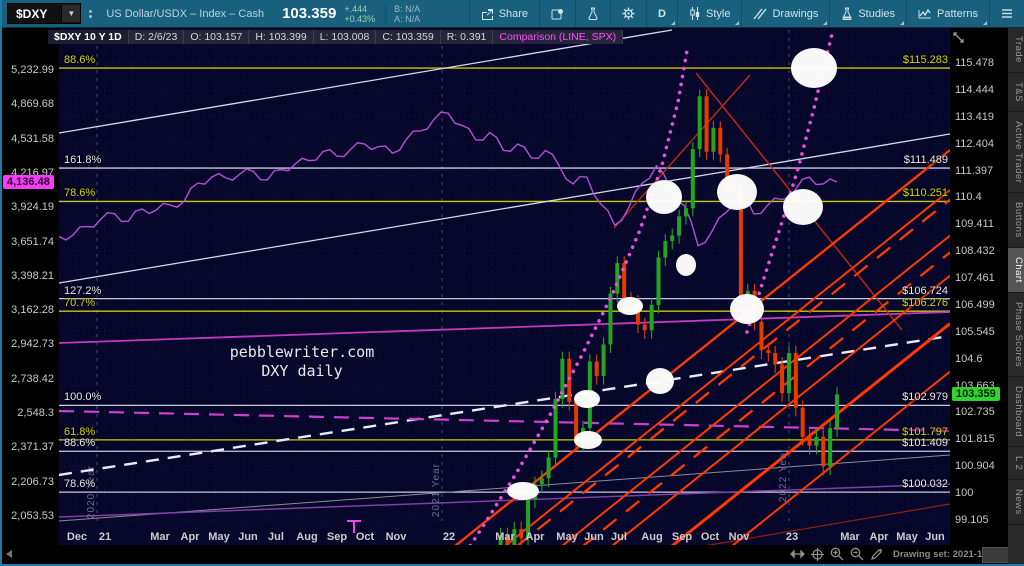  What do you see at coordinates (503, 13) in the screenshot?
I see `share-button: Share` at bounding box center [503, 13].